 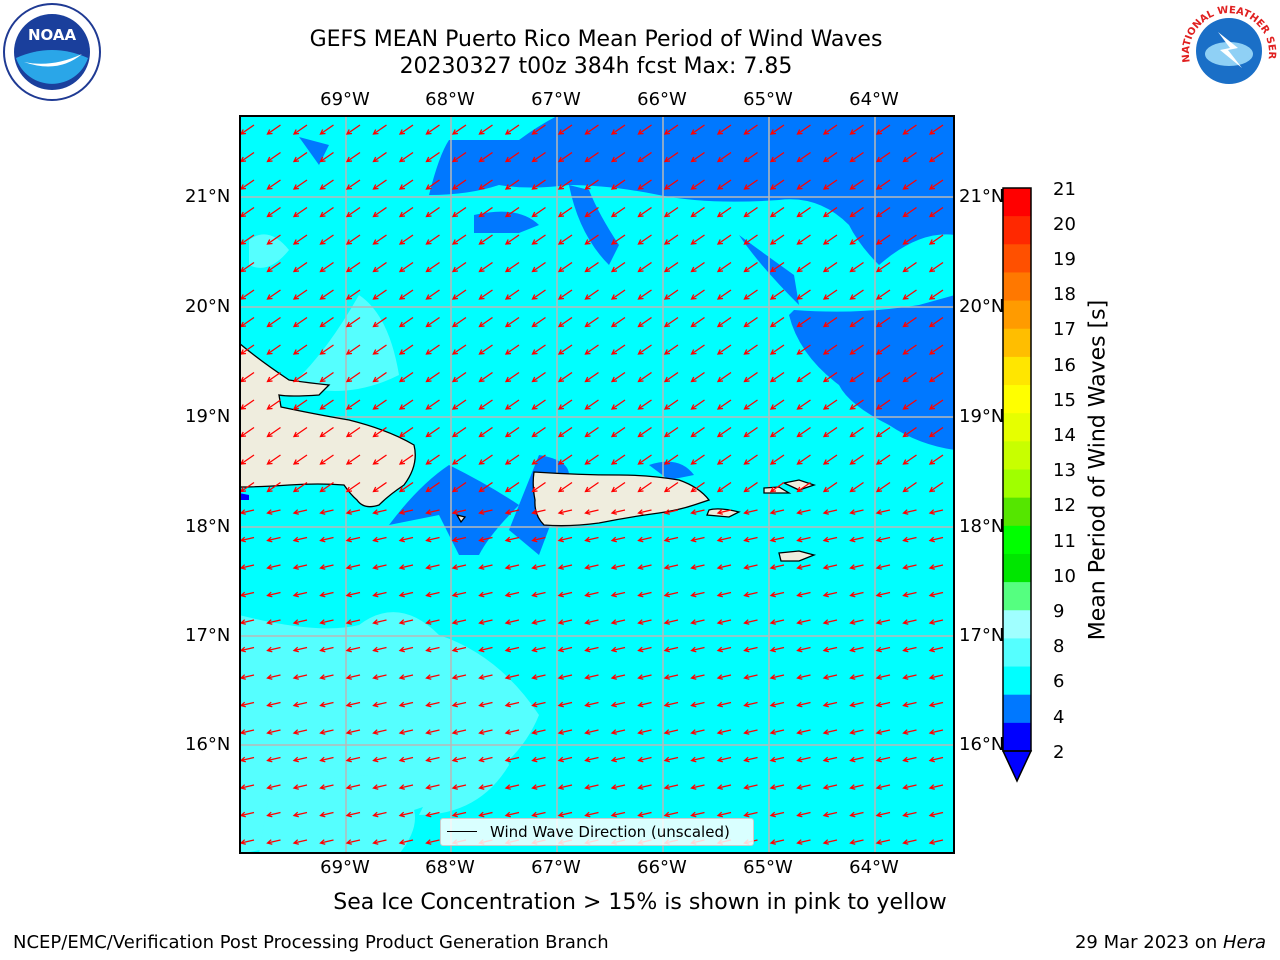 What do you see at coordinates (1064, 224) in the screenshot?
I see `colorbar-tick-label: 20` at bounding box center [1064, 224].